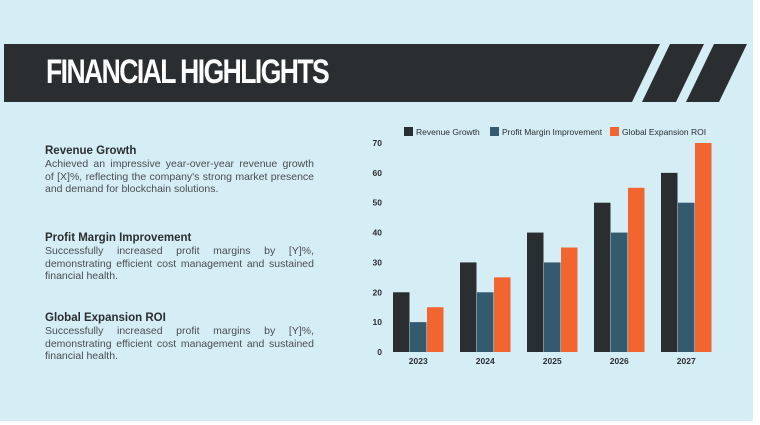  What do you see at coordinates (378, 173) in the screenshot?
I see `y-tick-label: 60` at bounding box center [378, 173].